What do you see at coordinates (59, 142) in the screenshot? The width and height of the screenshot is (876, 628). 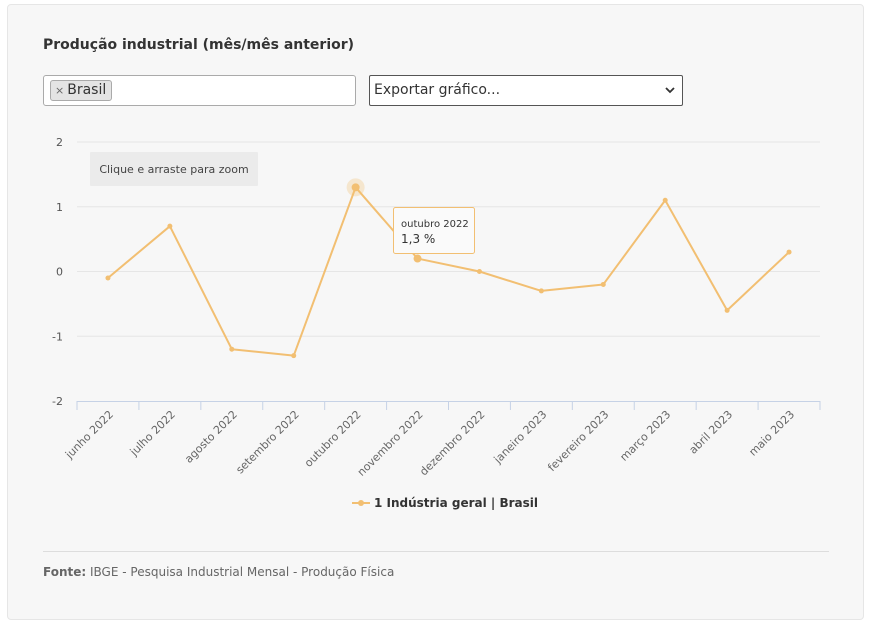 I see `y-tick-label: 2` at bounding box center [59, 142].